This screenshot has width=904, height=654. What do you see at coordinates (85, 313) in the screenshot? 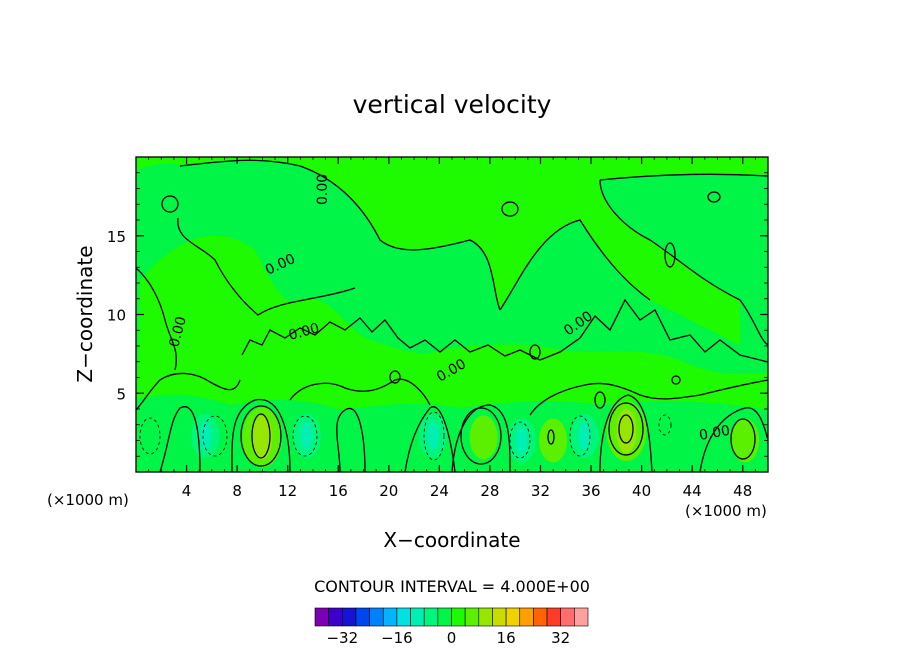
I see `y-axis-label: Z−coordinate` at bounding box center [85, 313].